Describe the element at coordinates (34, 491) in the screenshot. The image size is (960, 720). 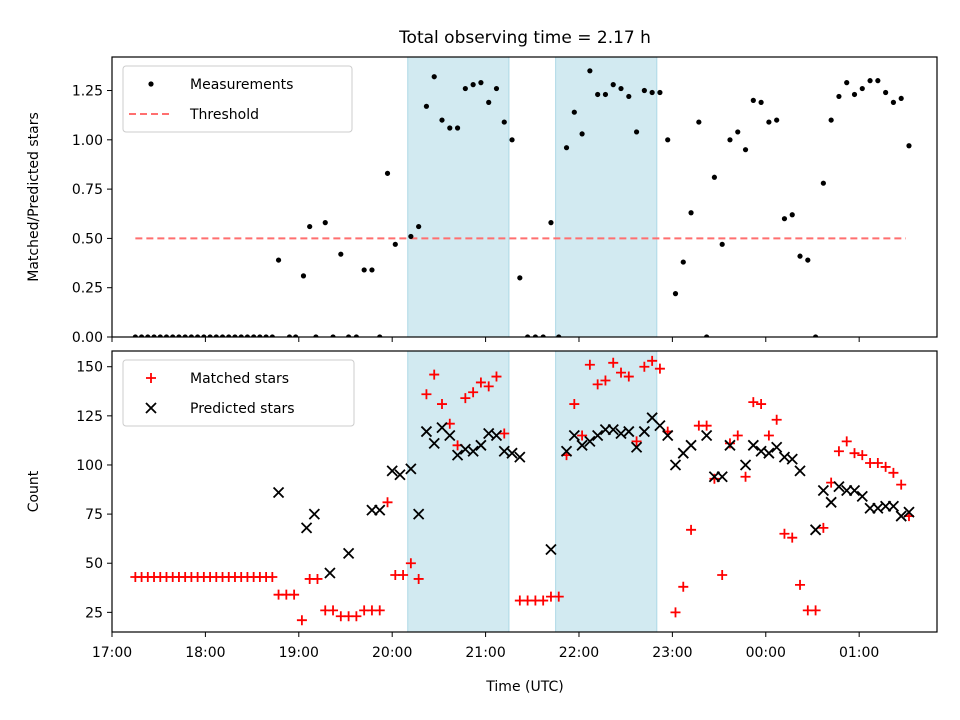
I see `y-axis-label: Count` at that location.